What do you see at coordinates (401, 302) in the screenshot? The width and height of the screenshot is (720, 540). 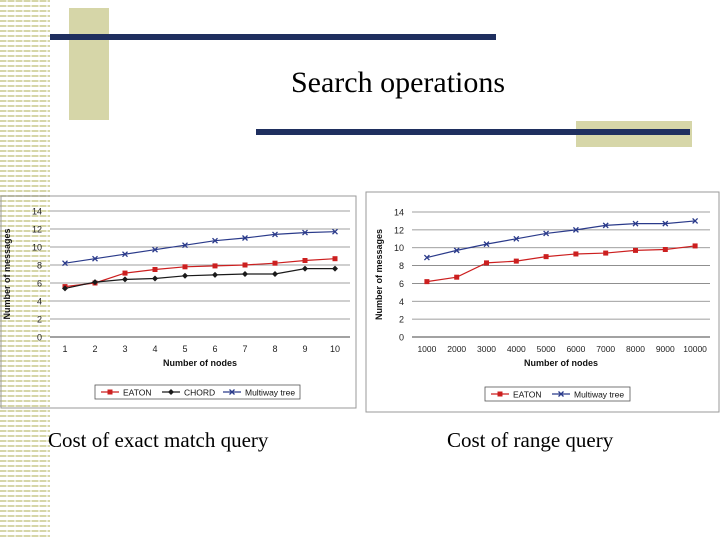 I see `y-tick-label: 4` at bounding box center [401, 302].